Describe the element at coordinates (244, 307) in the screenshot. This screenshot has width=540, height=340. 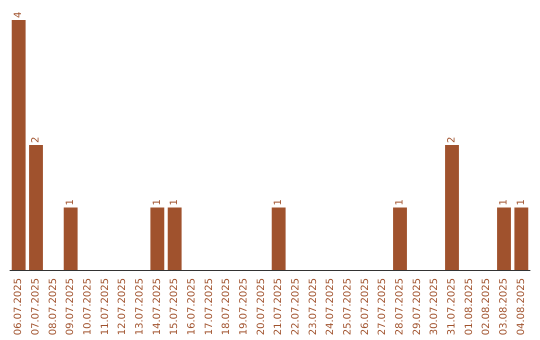
I see `x-tick-label: 19.07.2025` at that location.